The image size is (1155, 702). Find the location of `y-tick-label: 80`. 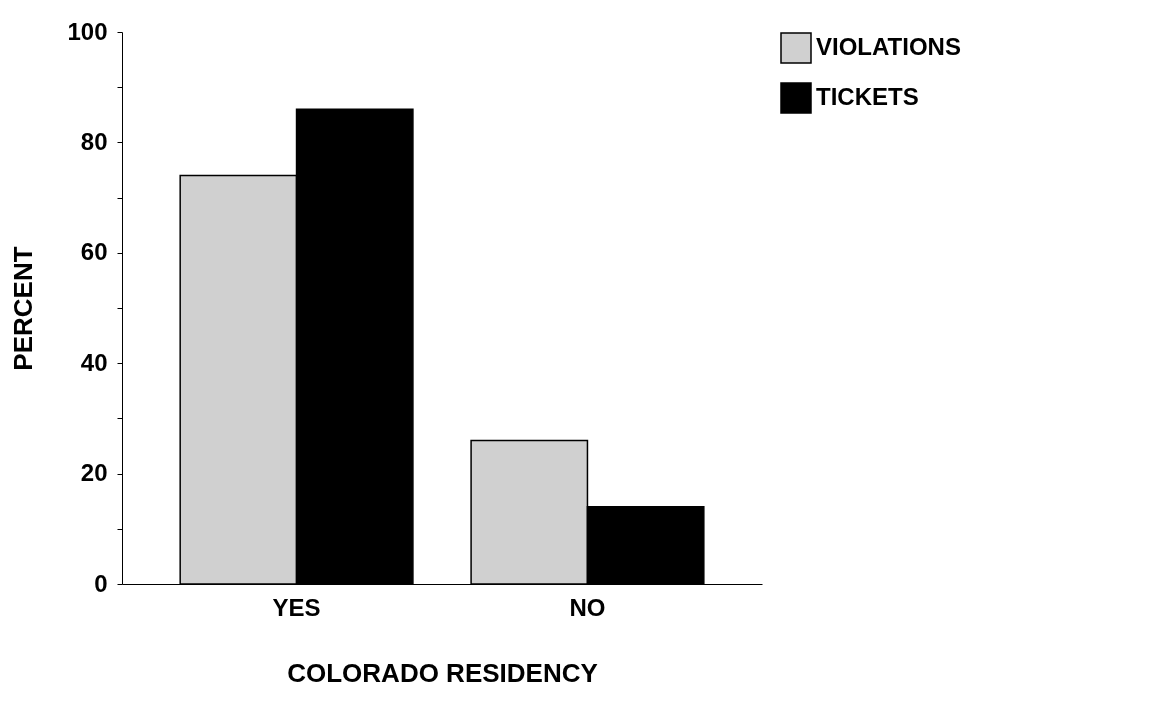

y-tick-label: 80 is located at coordinates (94, 141).